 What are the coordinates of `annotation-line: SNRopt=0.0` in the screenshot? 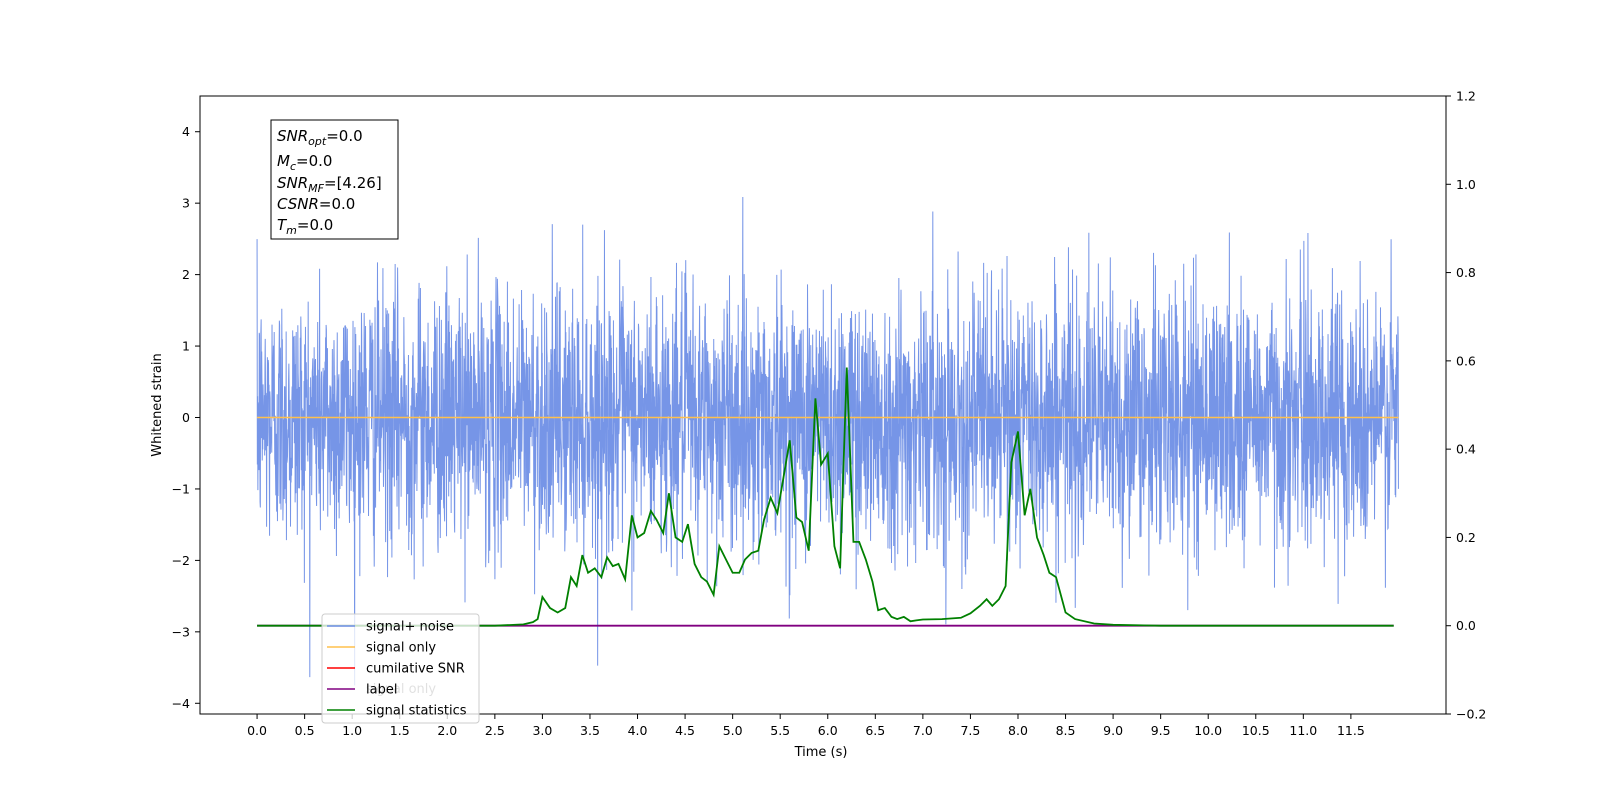 It's located at (320, 137).